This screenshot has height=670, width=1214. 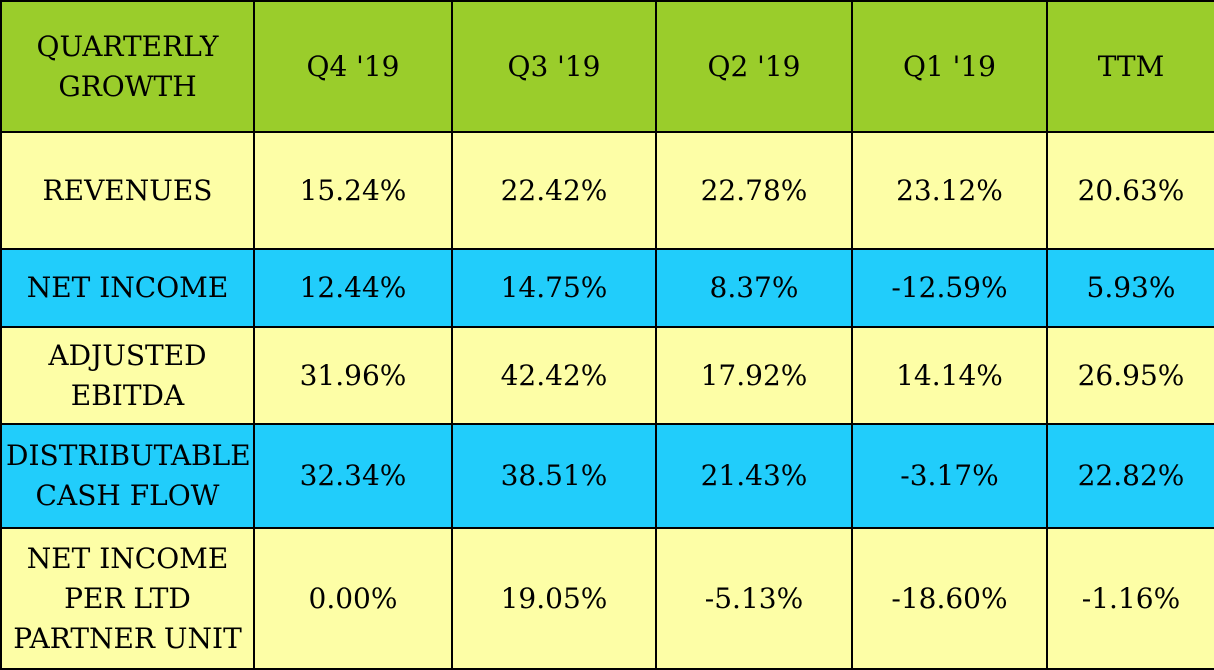 What do you see at coordinates (353, 190) in the screenshot?
I see `table-cell: 15.24%` at bounding box center [353, 190].